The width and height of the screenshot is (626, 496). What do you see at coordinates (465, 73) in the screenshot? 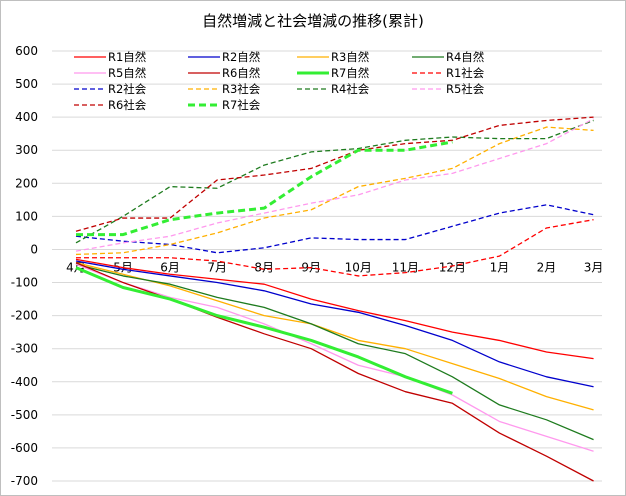
I see `legend-label: R1社会` at bounding box center [465, 73].